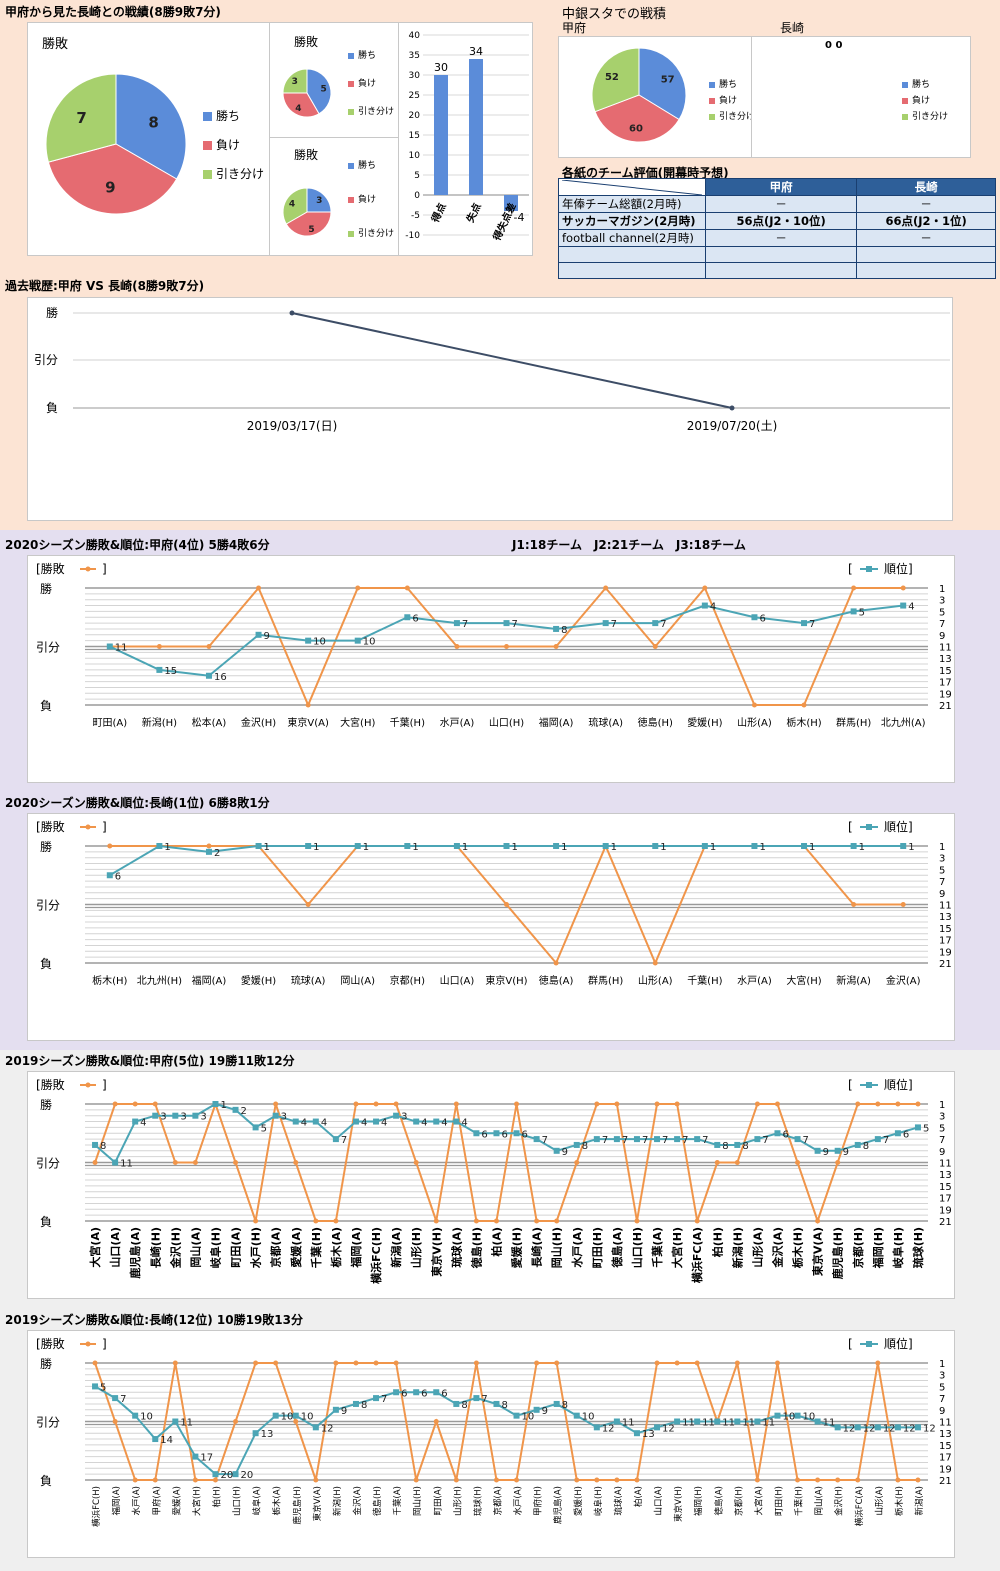 The height and width of the screenshot is (1571, 1000). Describe the element at coordinates (95, 1247) in the screenshot. I see `x-tick-label: 大宮(A)` at that location.